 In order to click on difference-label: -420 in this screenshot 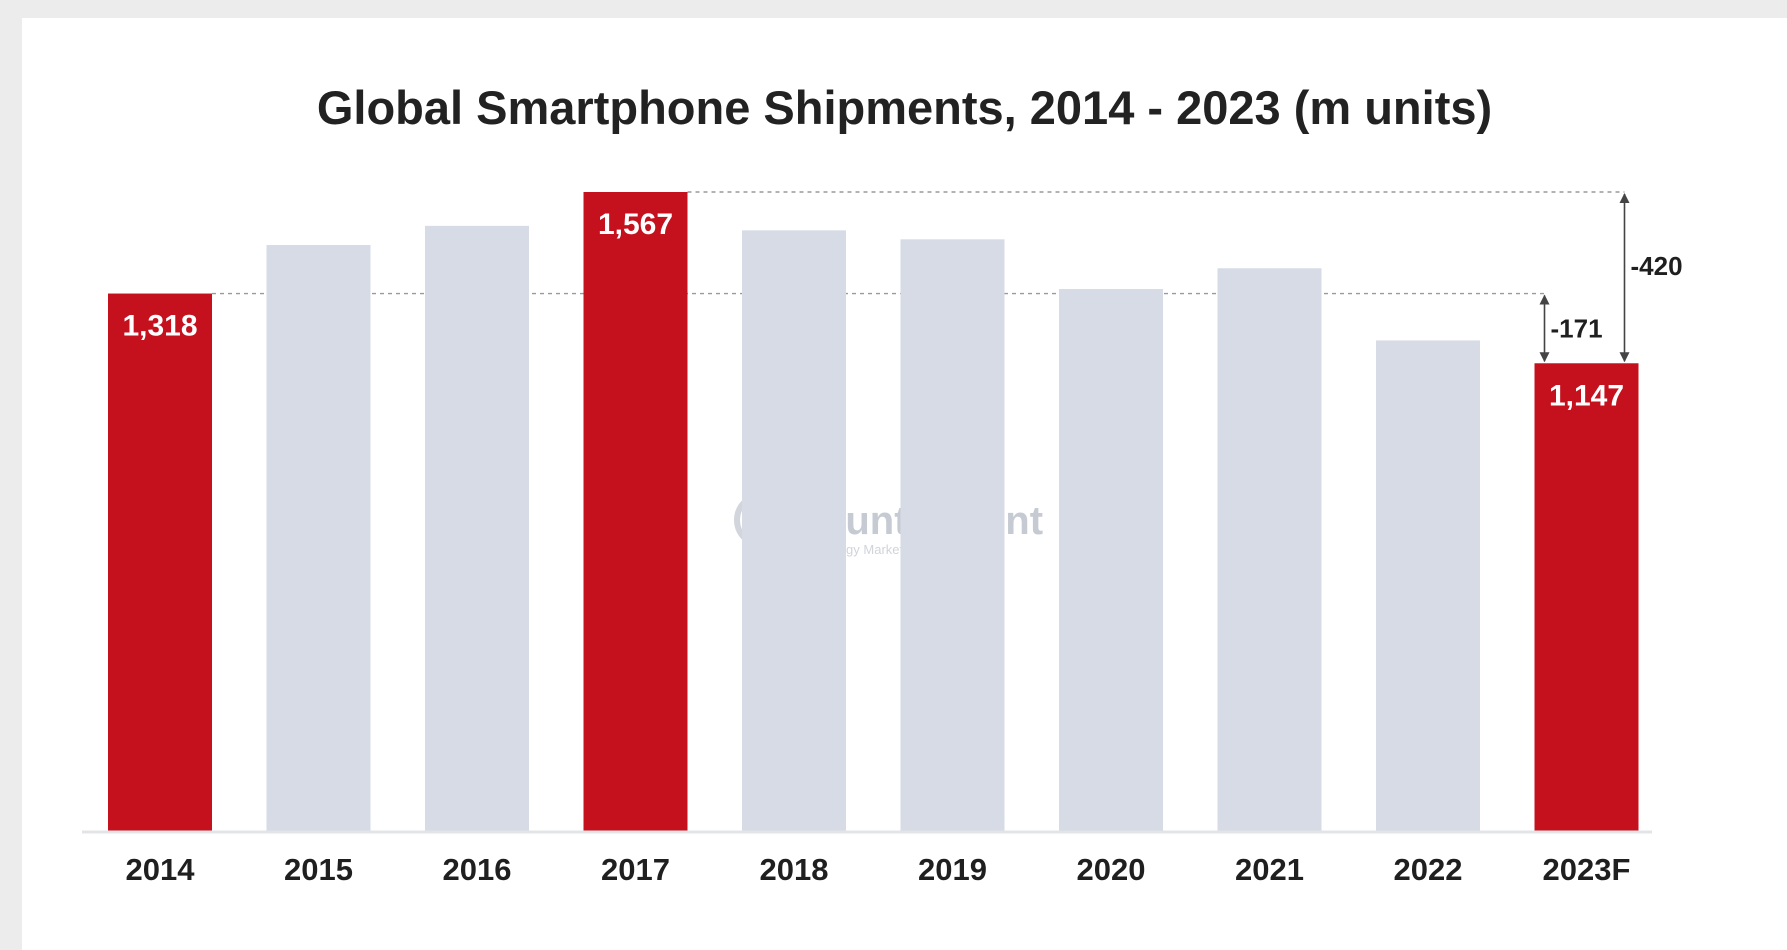, I will do `click(1657, 266)`.